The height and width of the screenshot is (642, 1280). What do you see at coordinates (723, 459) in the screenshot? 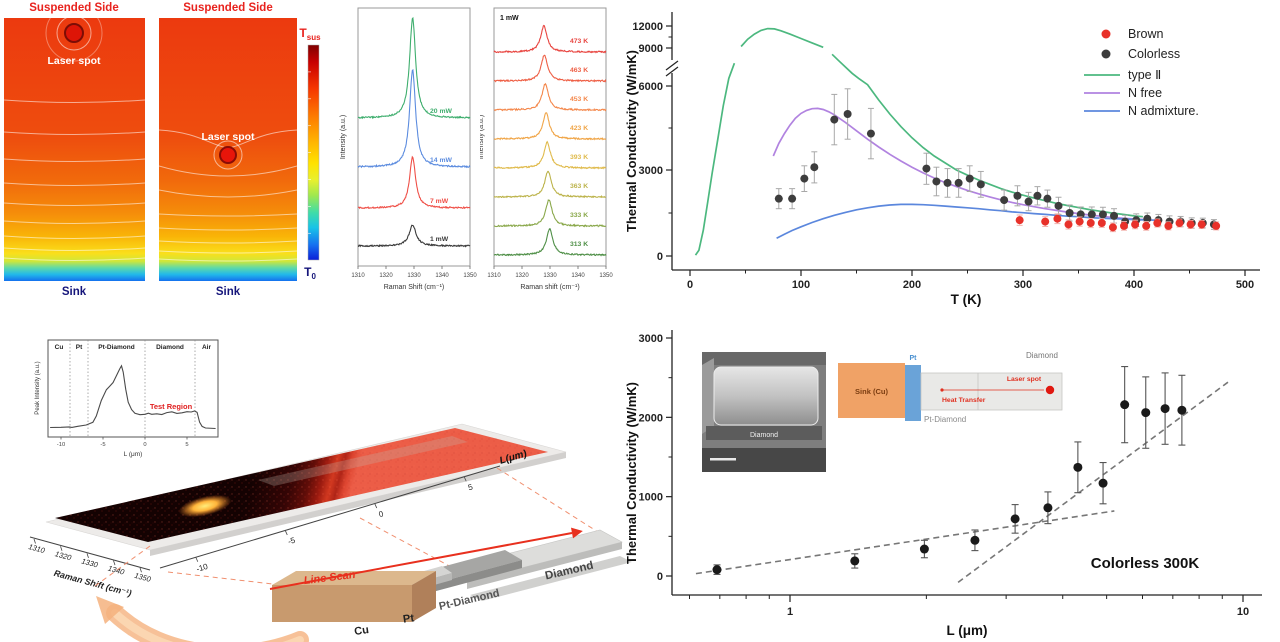
I see `sem-scale-bar` at bounding box center [723, 459].